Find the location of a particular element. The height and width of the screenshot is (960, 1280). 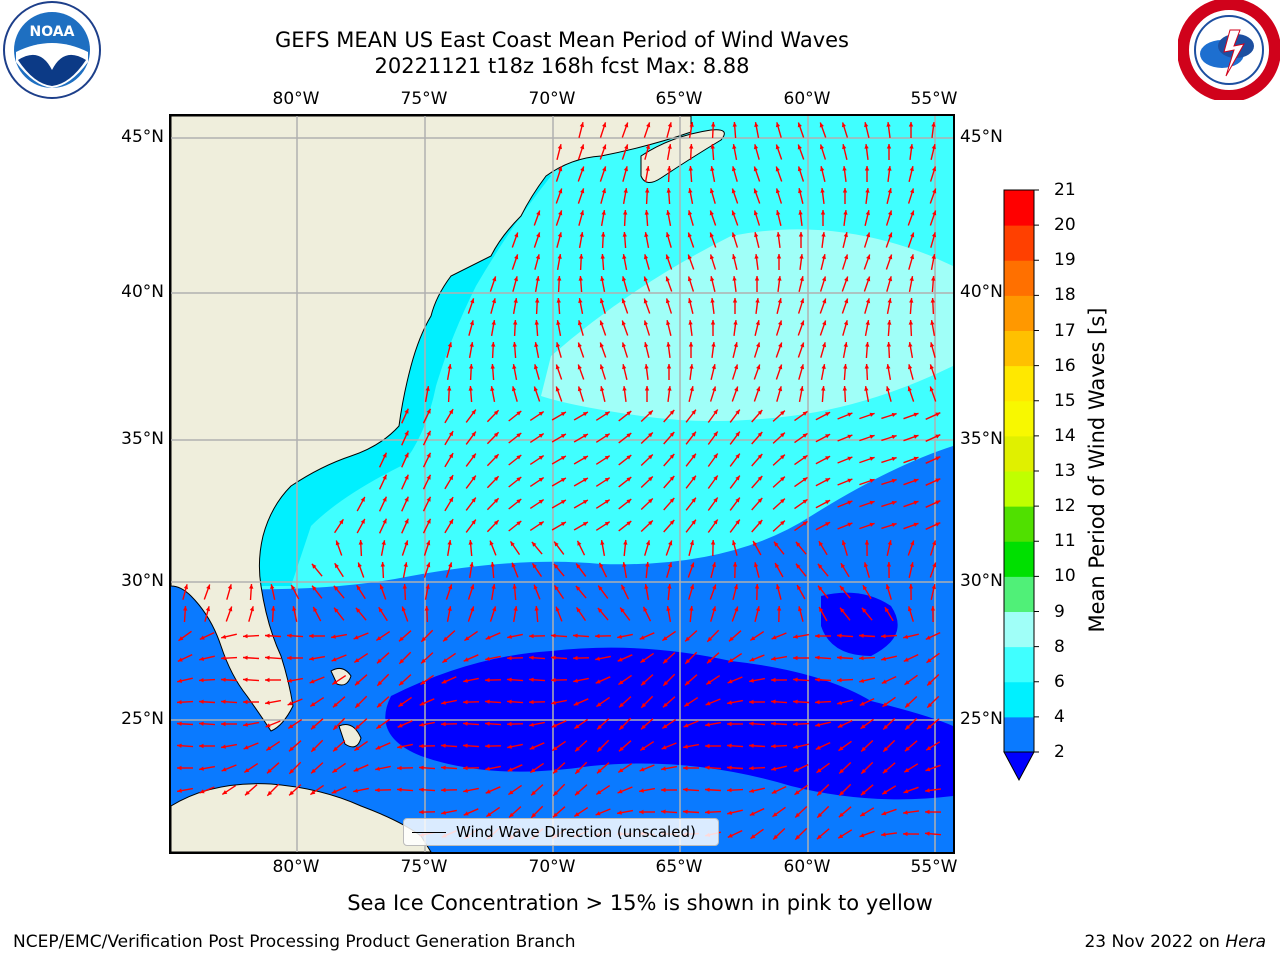

colorbar-tick-label: 2 is located at coordinates (1059, 752).